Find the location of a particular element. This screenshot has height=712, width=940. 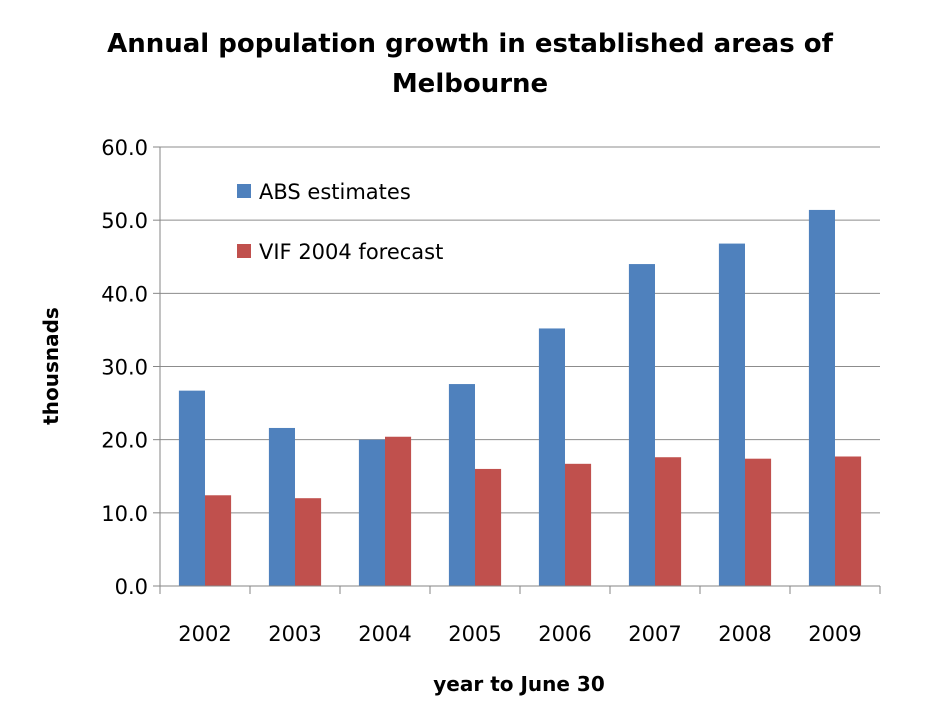

y-tick-label: 0.0 is located at coordinates (131, 587).